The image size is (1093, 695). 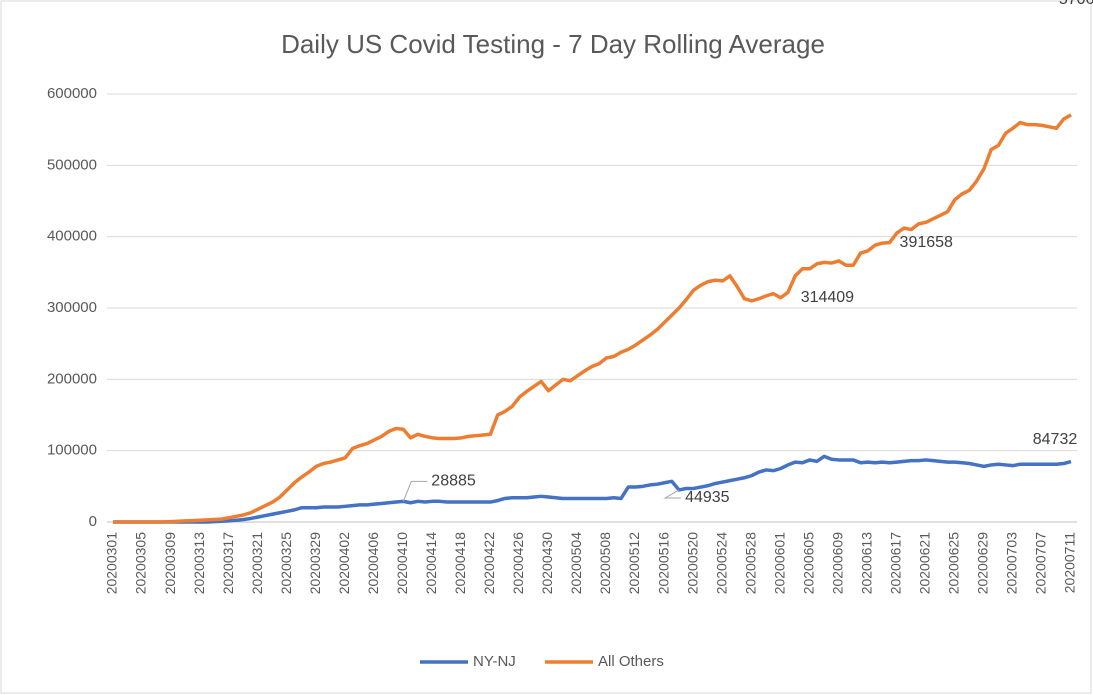 What do you see at coordinates (72, 236) in the screenshot?
I see `y-tick-label: 400000` at bounding box center [72, 236].